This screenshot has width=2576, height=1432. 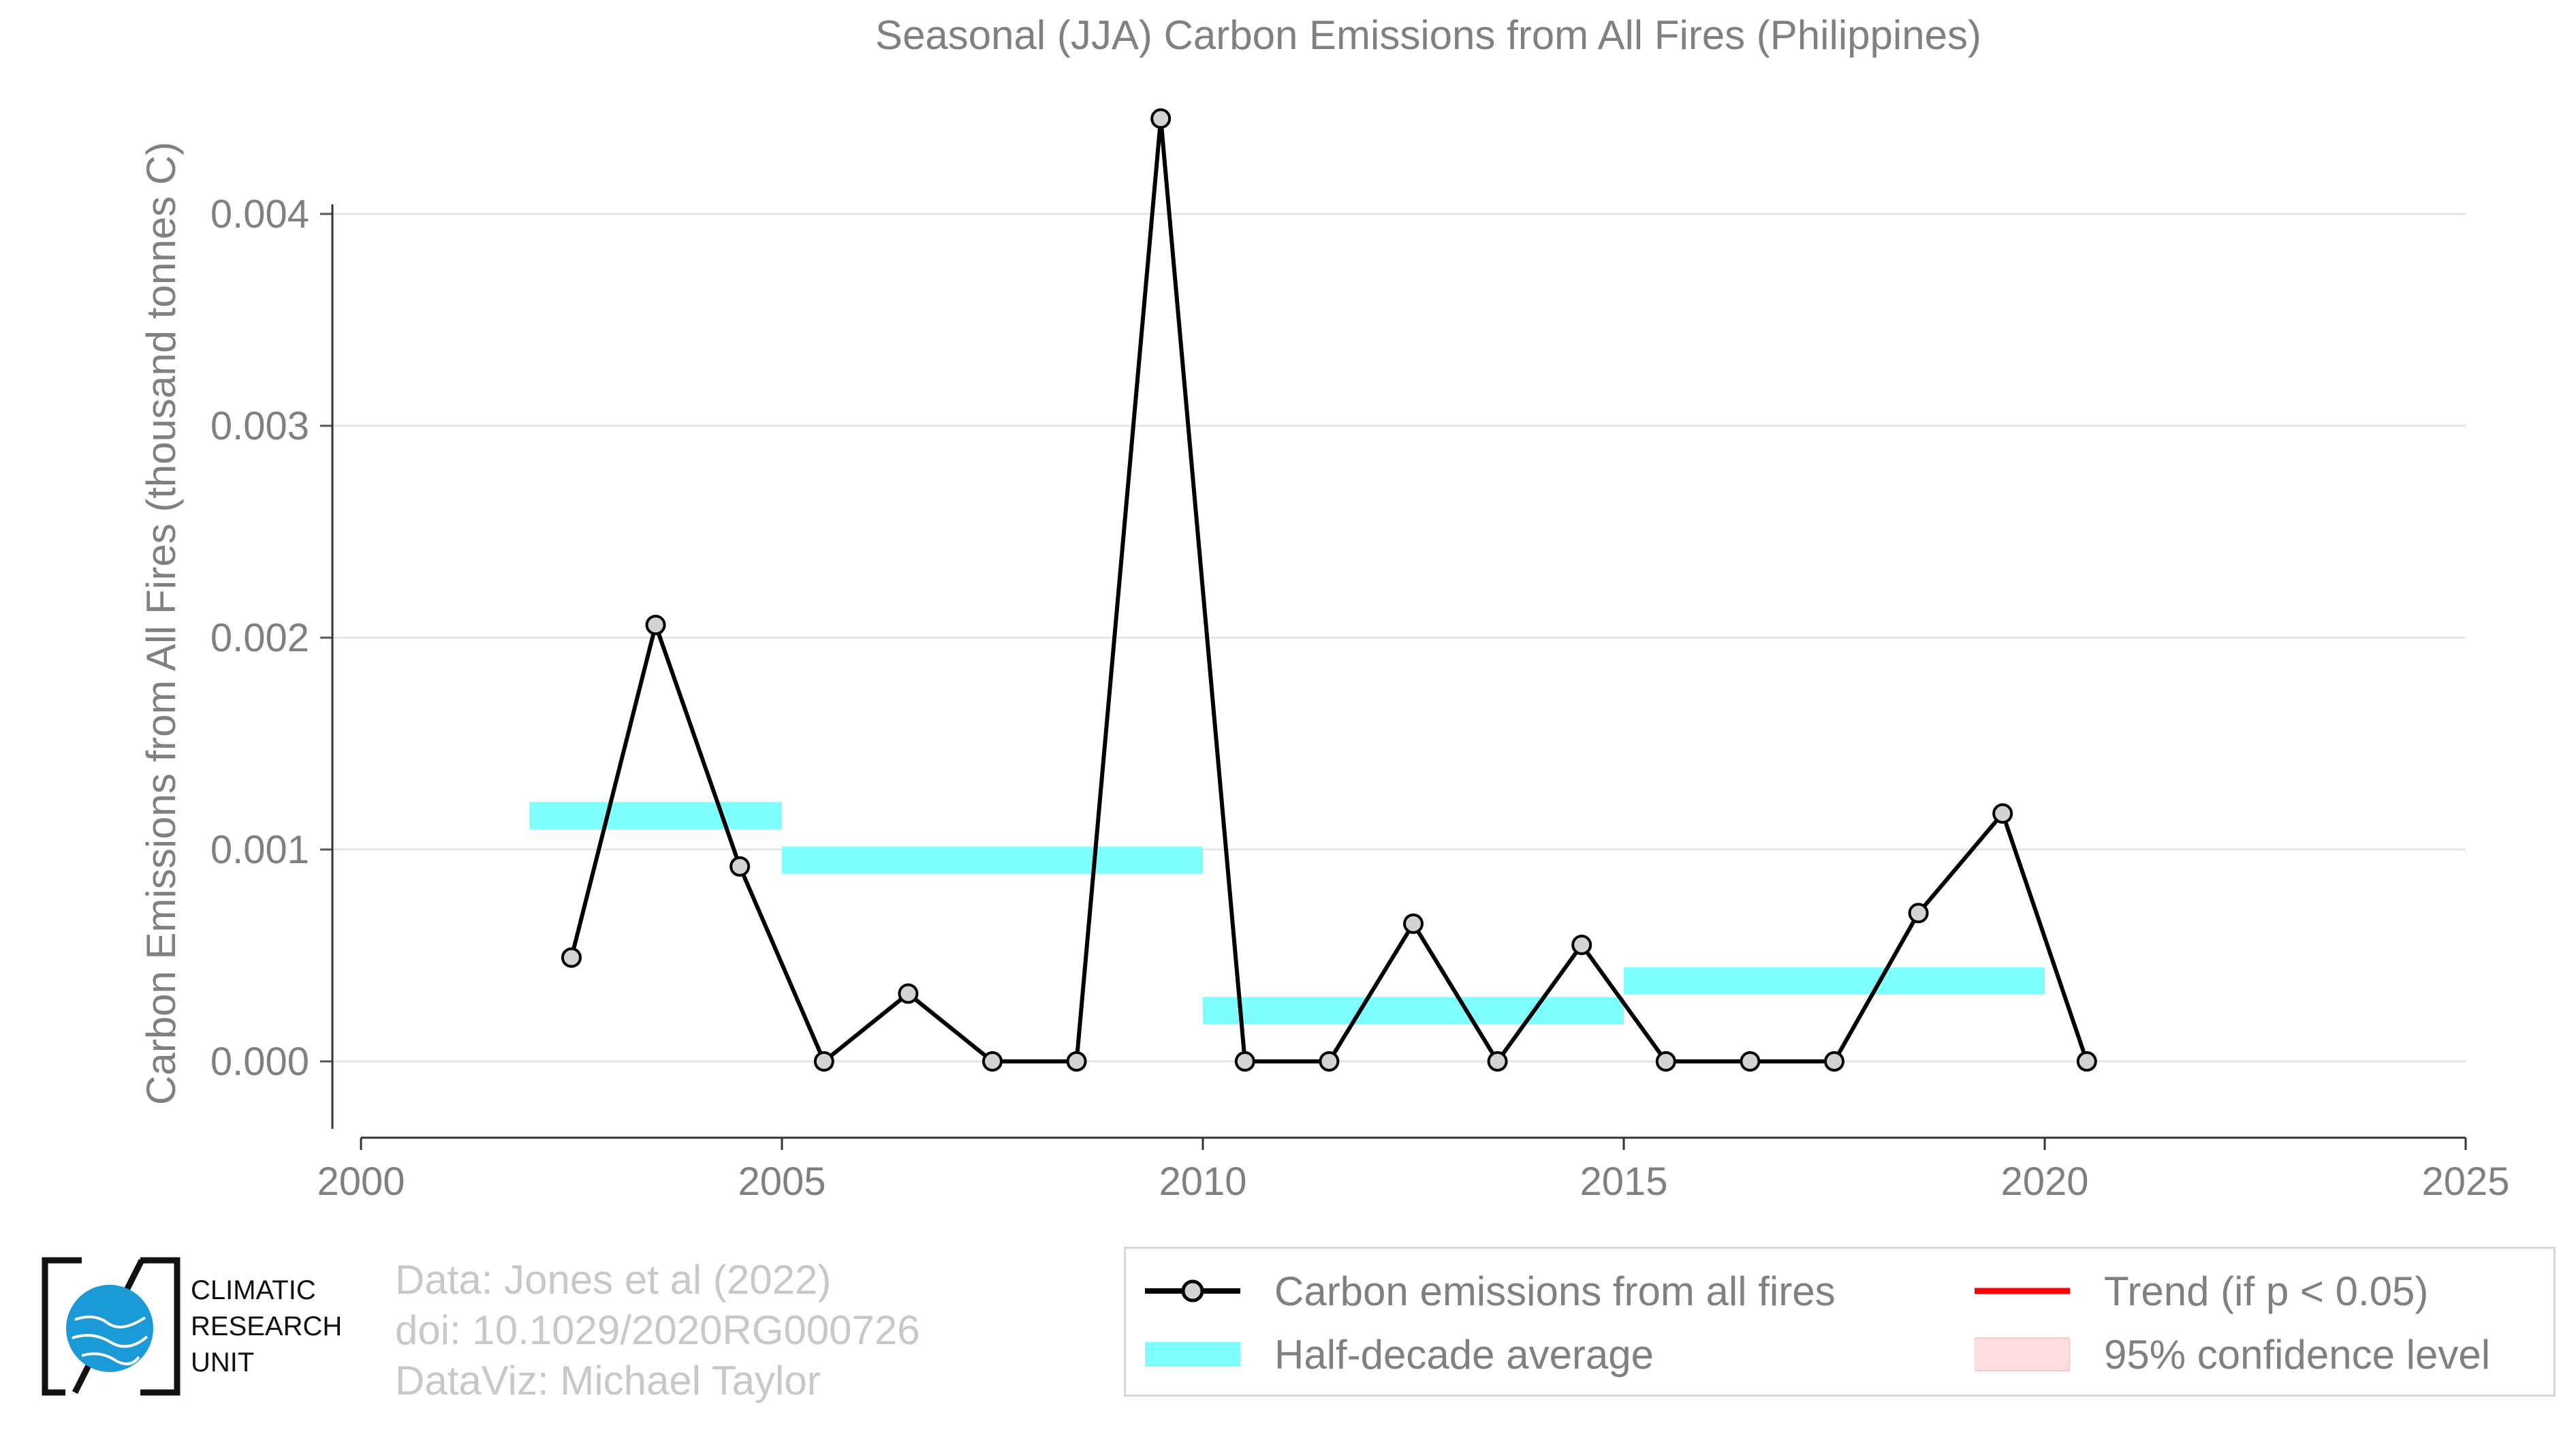 I want to click on y-tick-label: 0.001, so click(x=259, y=850).